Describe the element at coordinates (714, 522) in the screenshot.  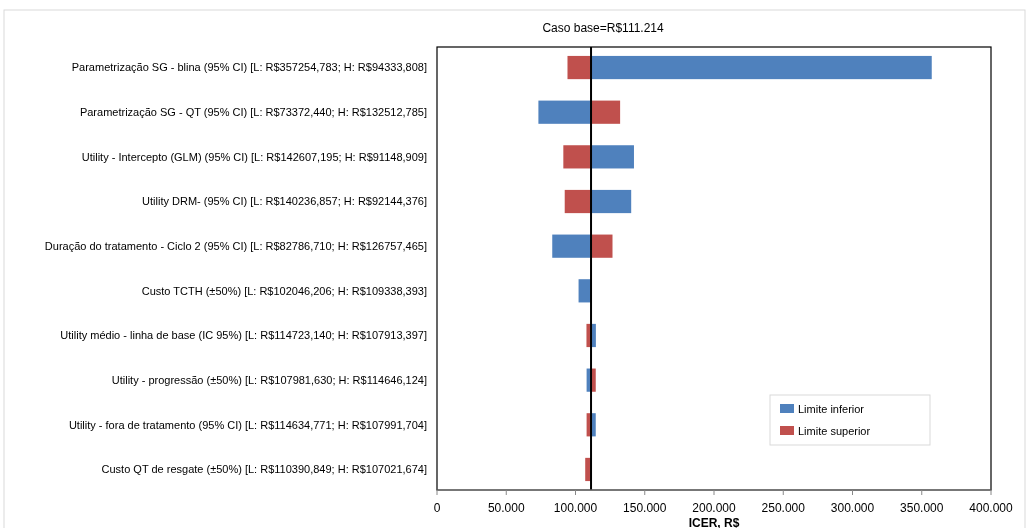
I see `x-axis-title: ICER, R$` at that location.